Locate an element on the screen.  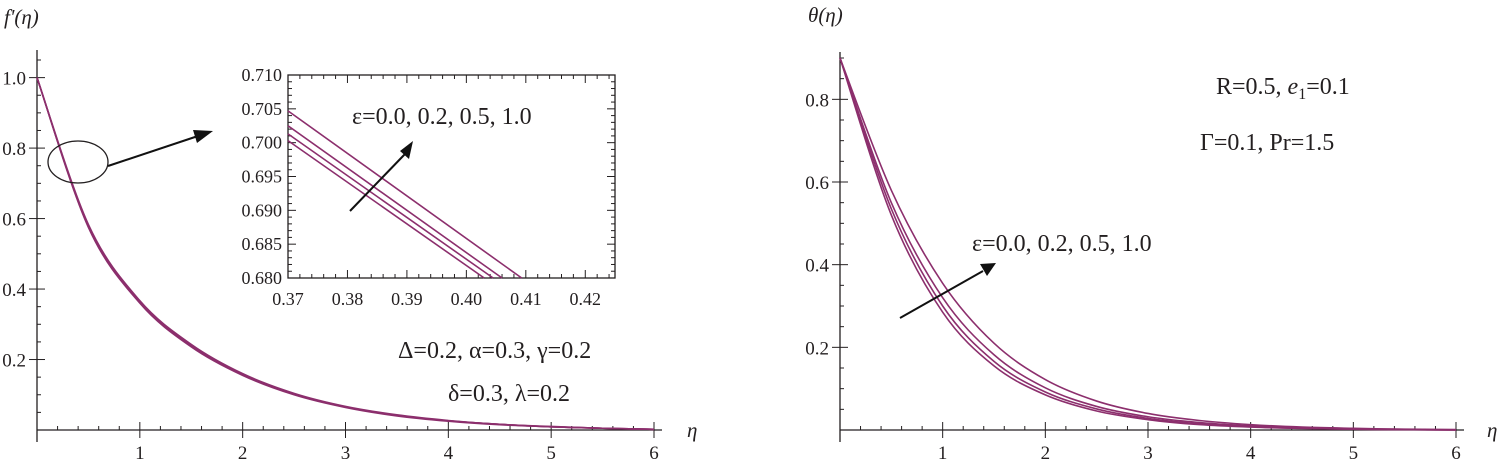
inset-curves is located at coordinates (405, 194).